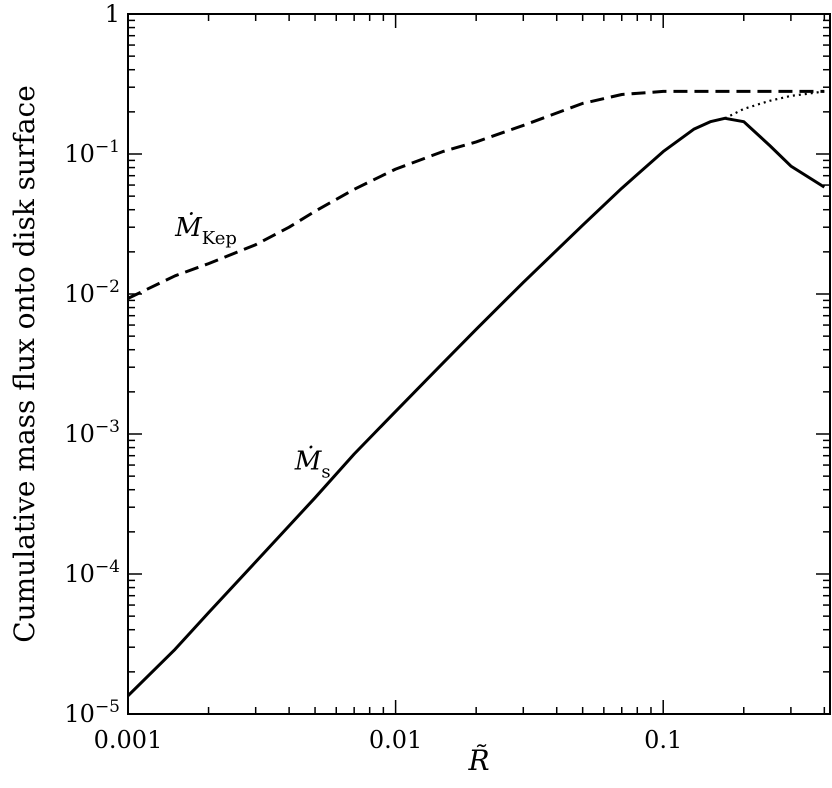 The width and height of the screenshot is (832, 788). What do you see at coordinates (478, 760) in the screenshot?
I see `x-axis-label: R̃` at bounding box center [478, 760].